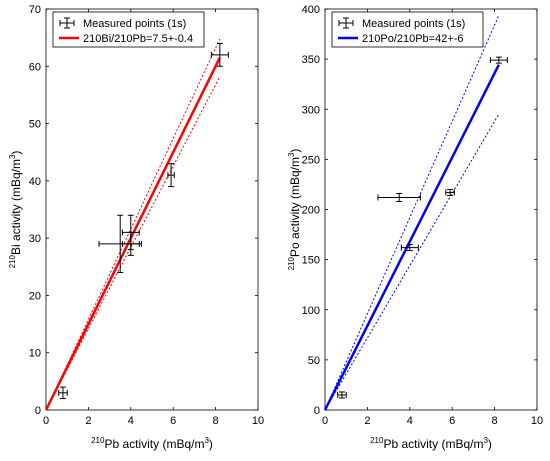 This screenshot has height=461, width=550. What do you see at coordinates (311, 311) in the screenshot?
I see `y-tick-label: 100` at bounding box center [311, 311].